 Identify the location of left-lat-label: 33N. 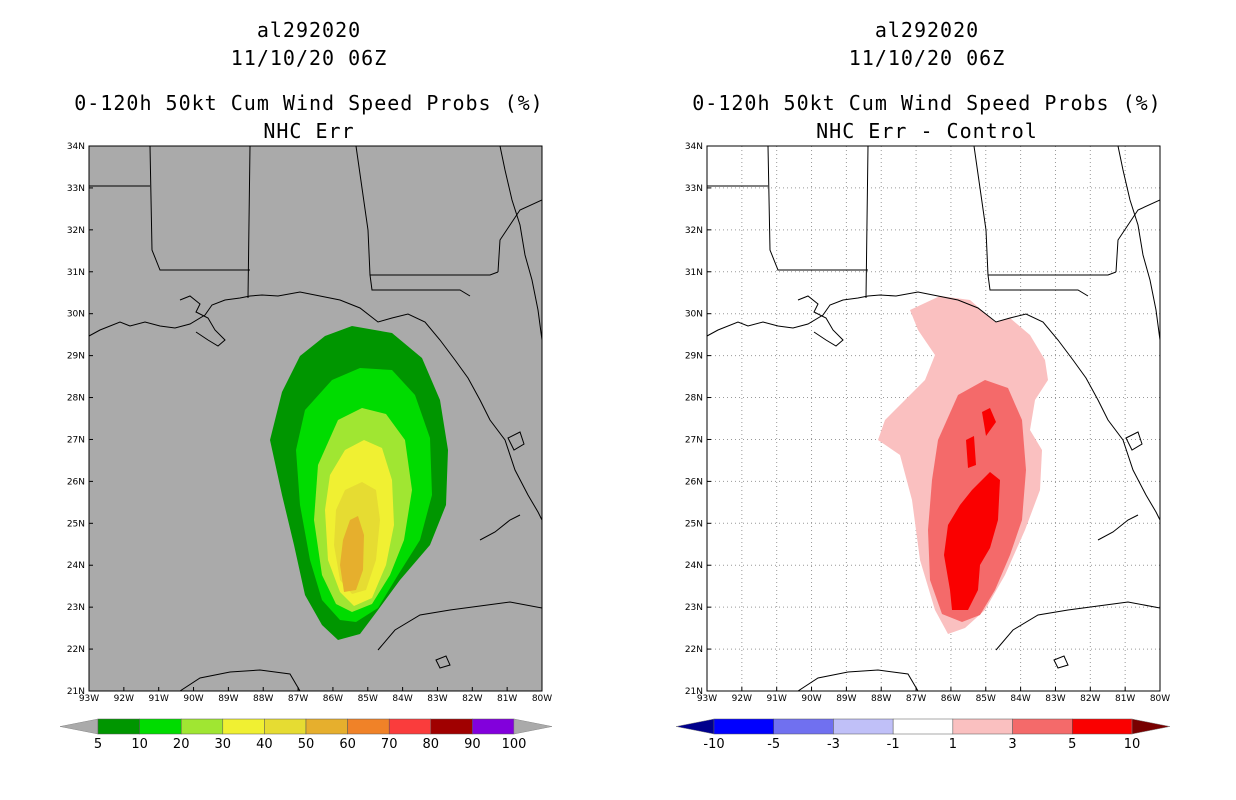
(76, 189).